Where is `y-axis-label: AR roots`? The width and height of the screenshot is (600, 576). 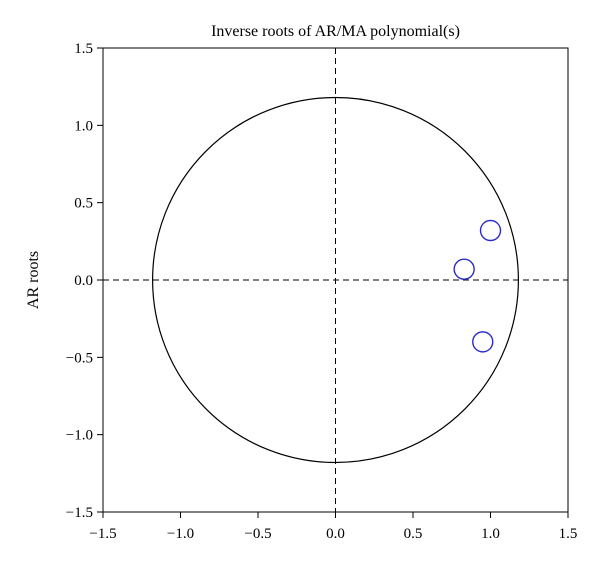
y-axis-label: AR roots is located at coordinates (33, 280).